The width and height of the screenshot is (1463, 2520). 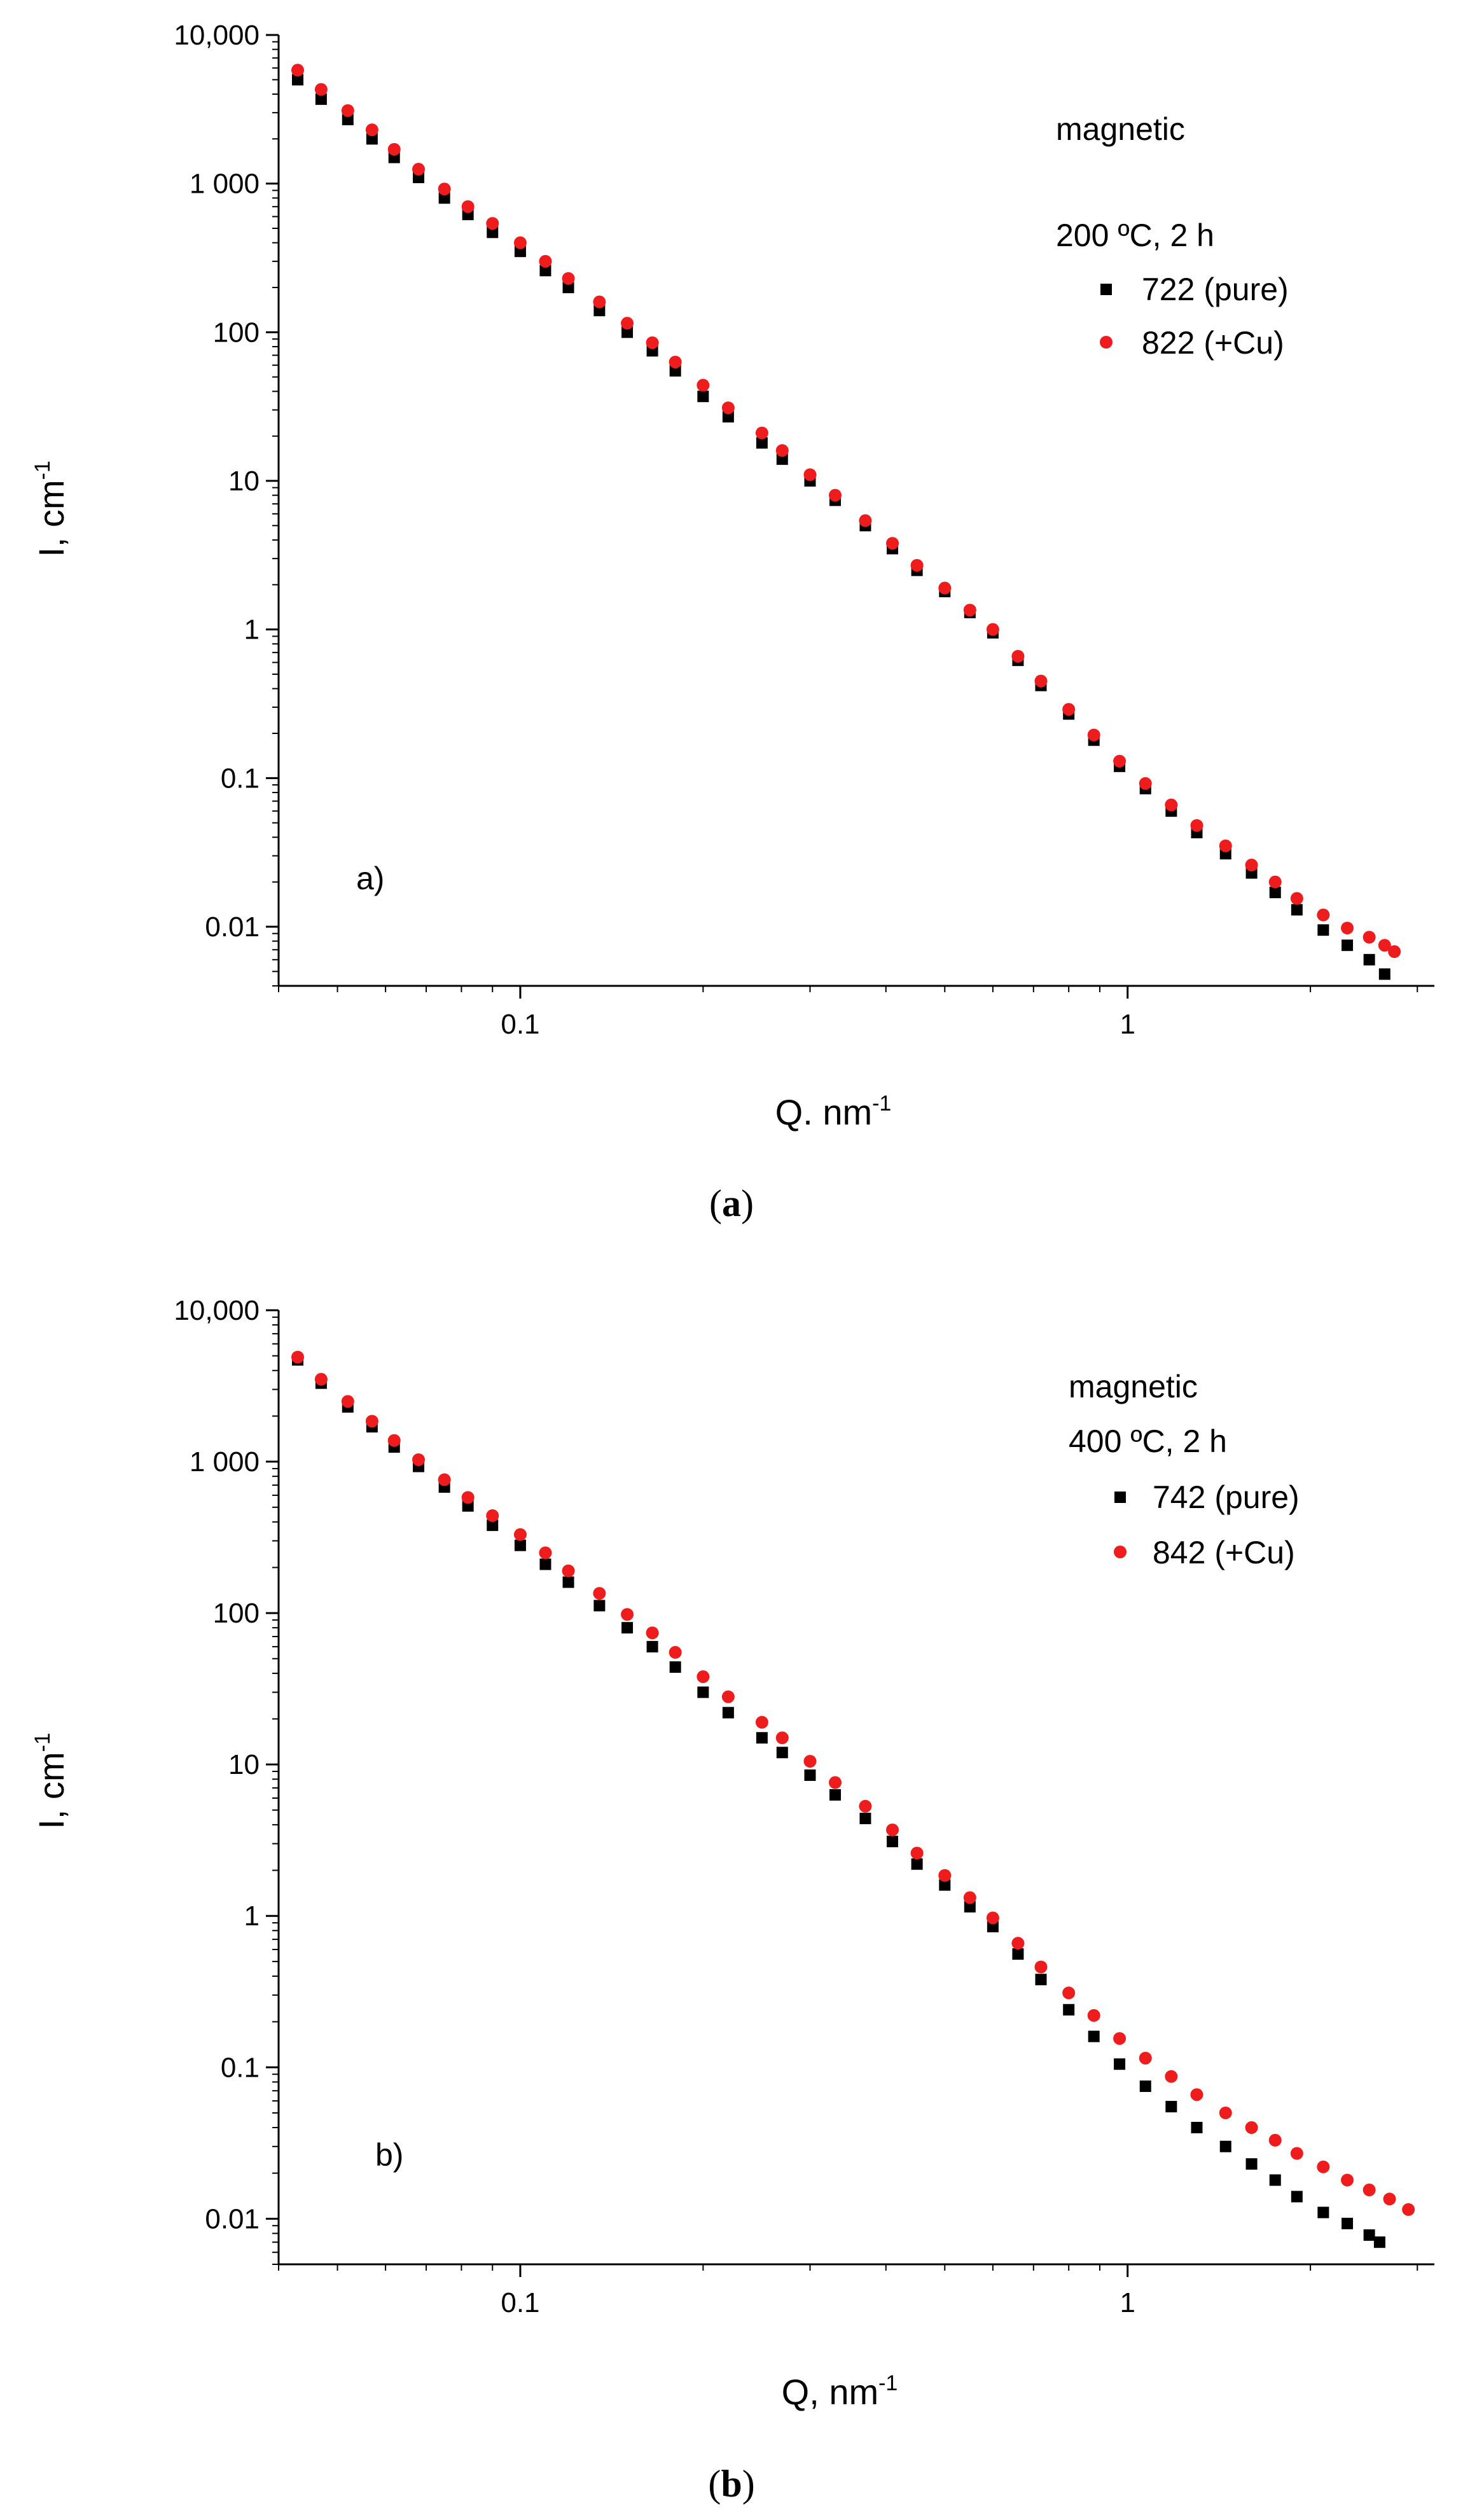 I want to click on panel-label-b: b), so click(x=389, y=2155).